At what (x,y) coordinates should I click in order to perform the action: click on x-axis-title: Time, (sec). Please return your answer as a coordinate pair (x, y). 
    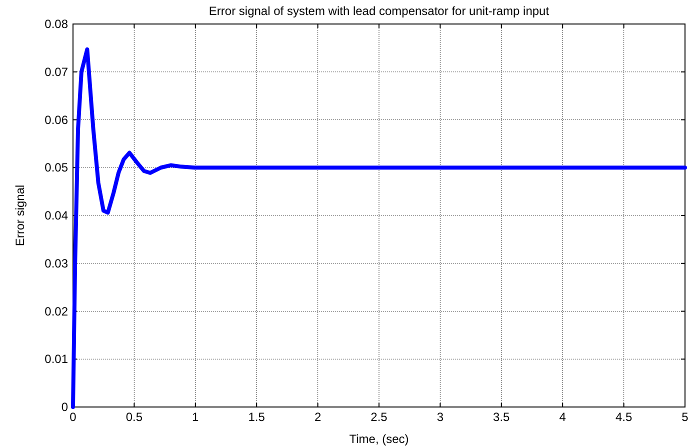
    Looking at the image, I should click on (379, 439).